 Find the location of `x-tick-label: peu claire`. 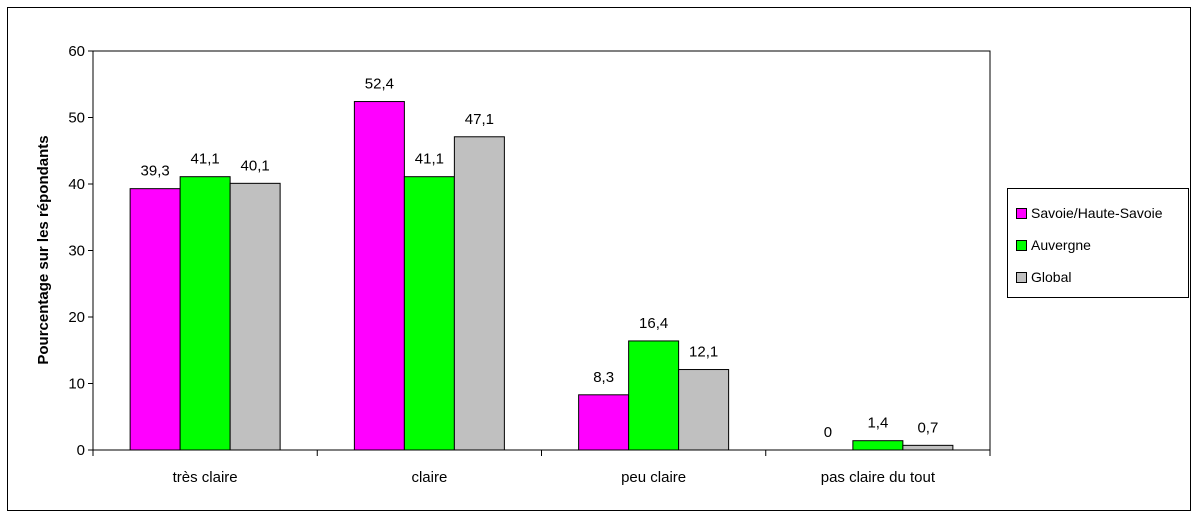

x-tick-label: peu claire is located at coordinates (653, 477).